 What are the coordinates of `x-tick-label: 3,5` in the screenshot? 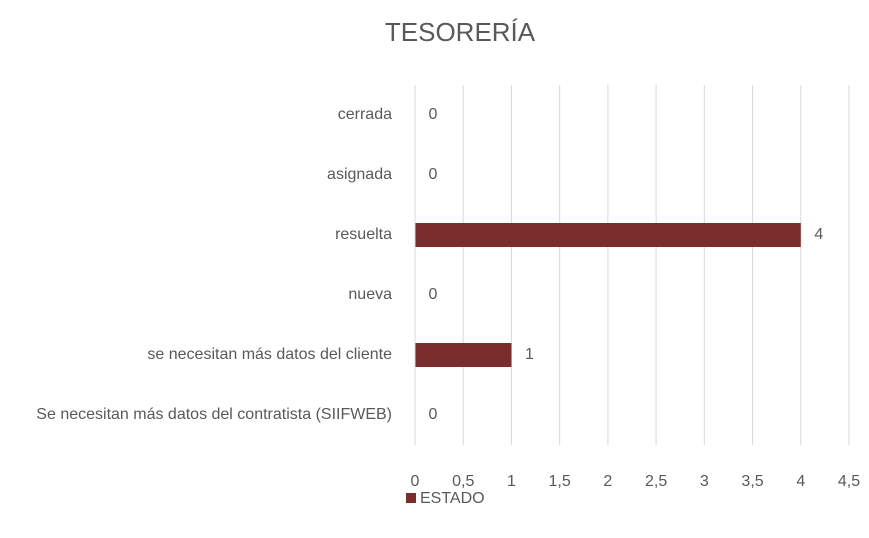 It's located at (752, 481).